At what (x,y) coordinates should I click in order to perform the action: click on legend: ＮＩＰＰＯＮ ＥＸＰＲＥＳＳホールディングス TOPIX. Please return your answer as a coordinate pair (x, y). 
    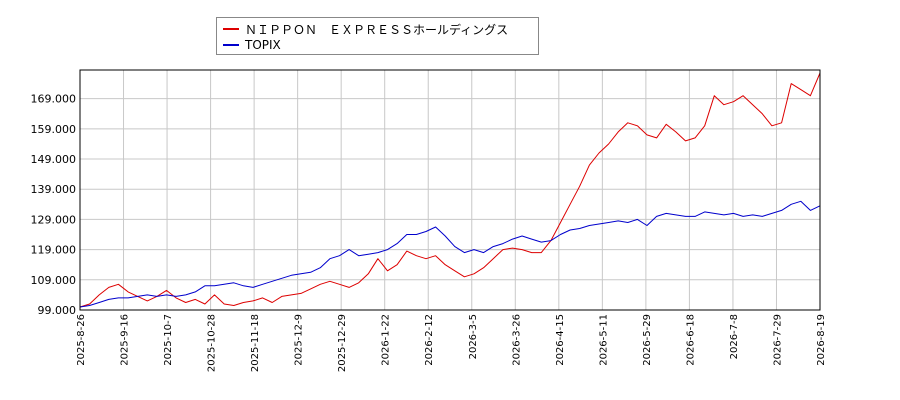
    Looking at the image, I should click on (377, 36).